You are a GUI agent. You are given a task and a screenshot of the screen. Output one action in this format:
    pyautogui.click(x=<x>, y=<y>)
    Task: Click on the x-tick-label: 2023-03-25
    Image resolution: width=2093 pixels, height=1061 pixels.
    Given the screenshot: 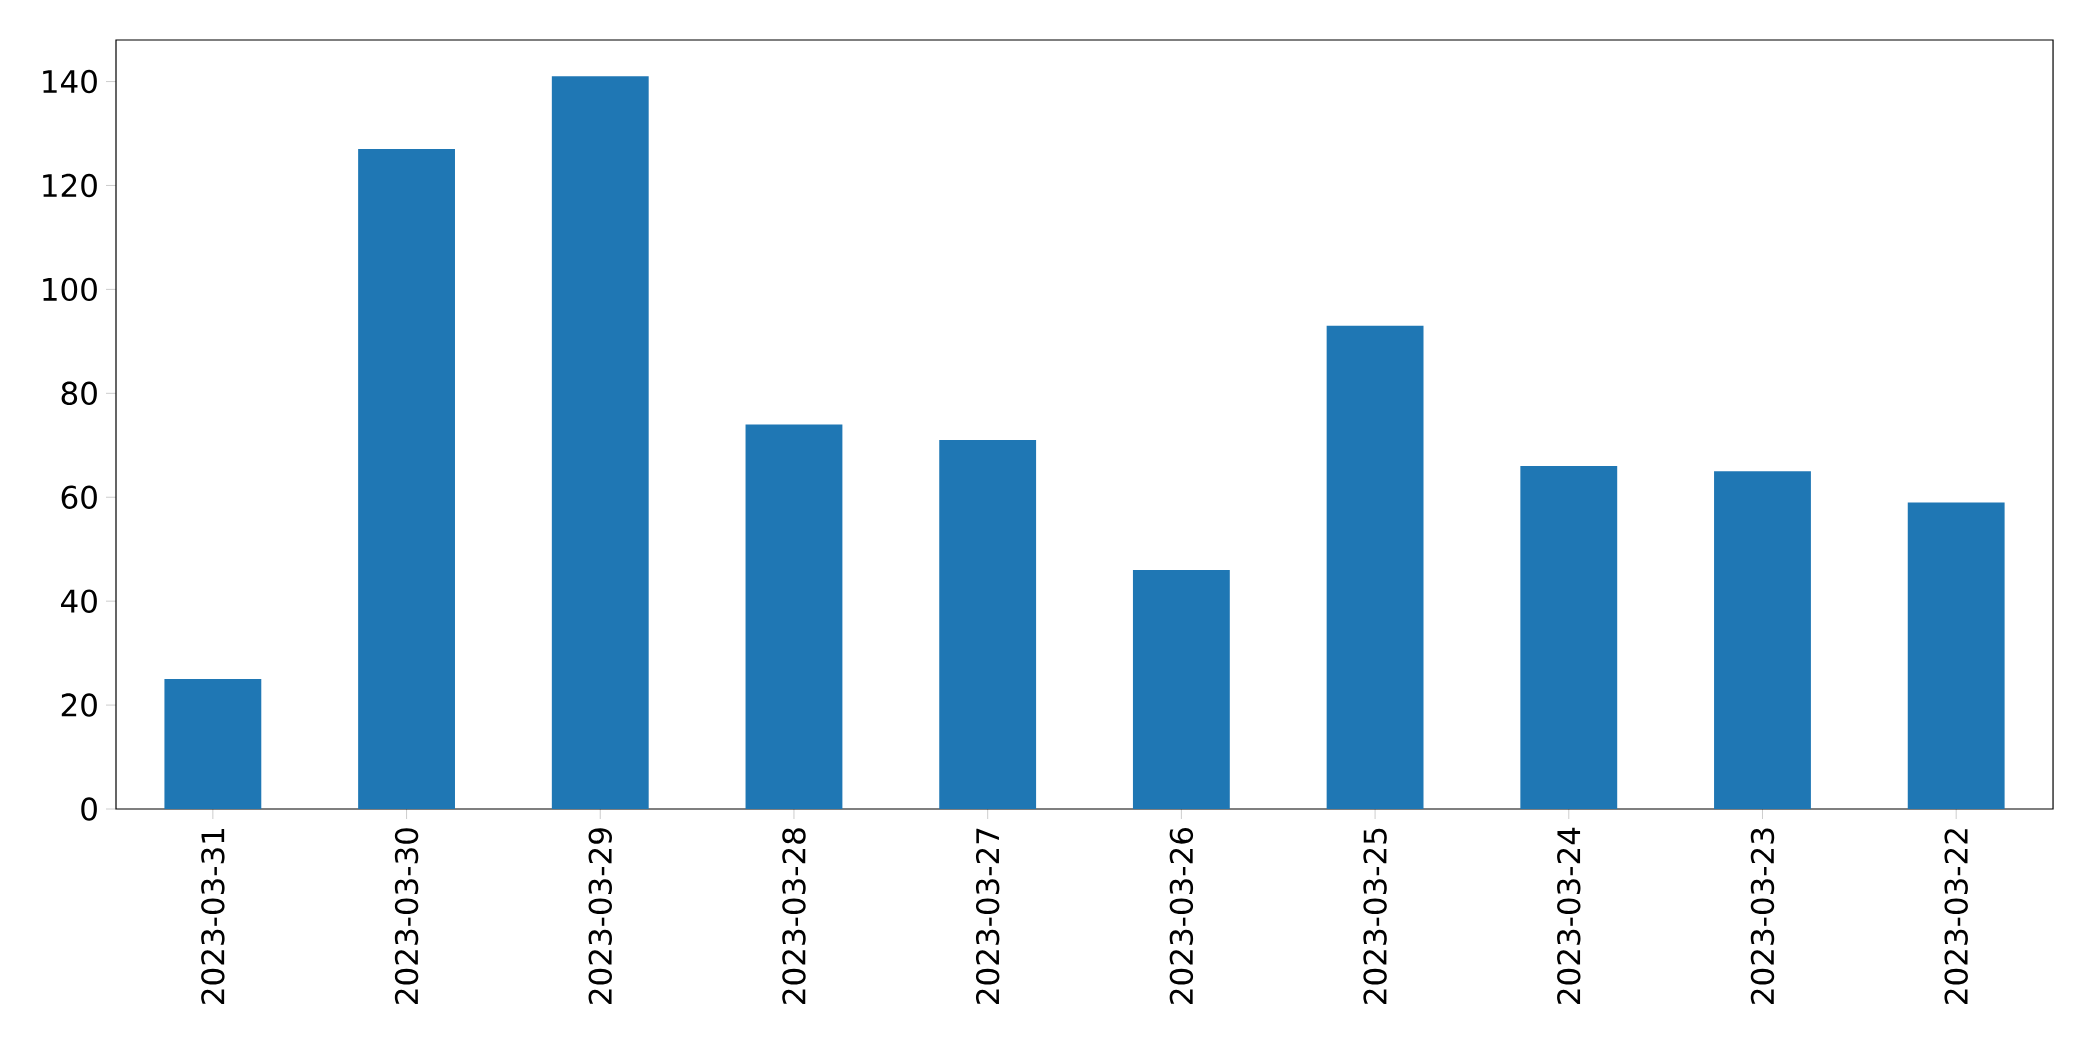 What is the action you would take?
    pyautogui.click(x=1375, y=916)
    